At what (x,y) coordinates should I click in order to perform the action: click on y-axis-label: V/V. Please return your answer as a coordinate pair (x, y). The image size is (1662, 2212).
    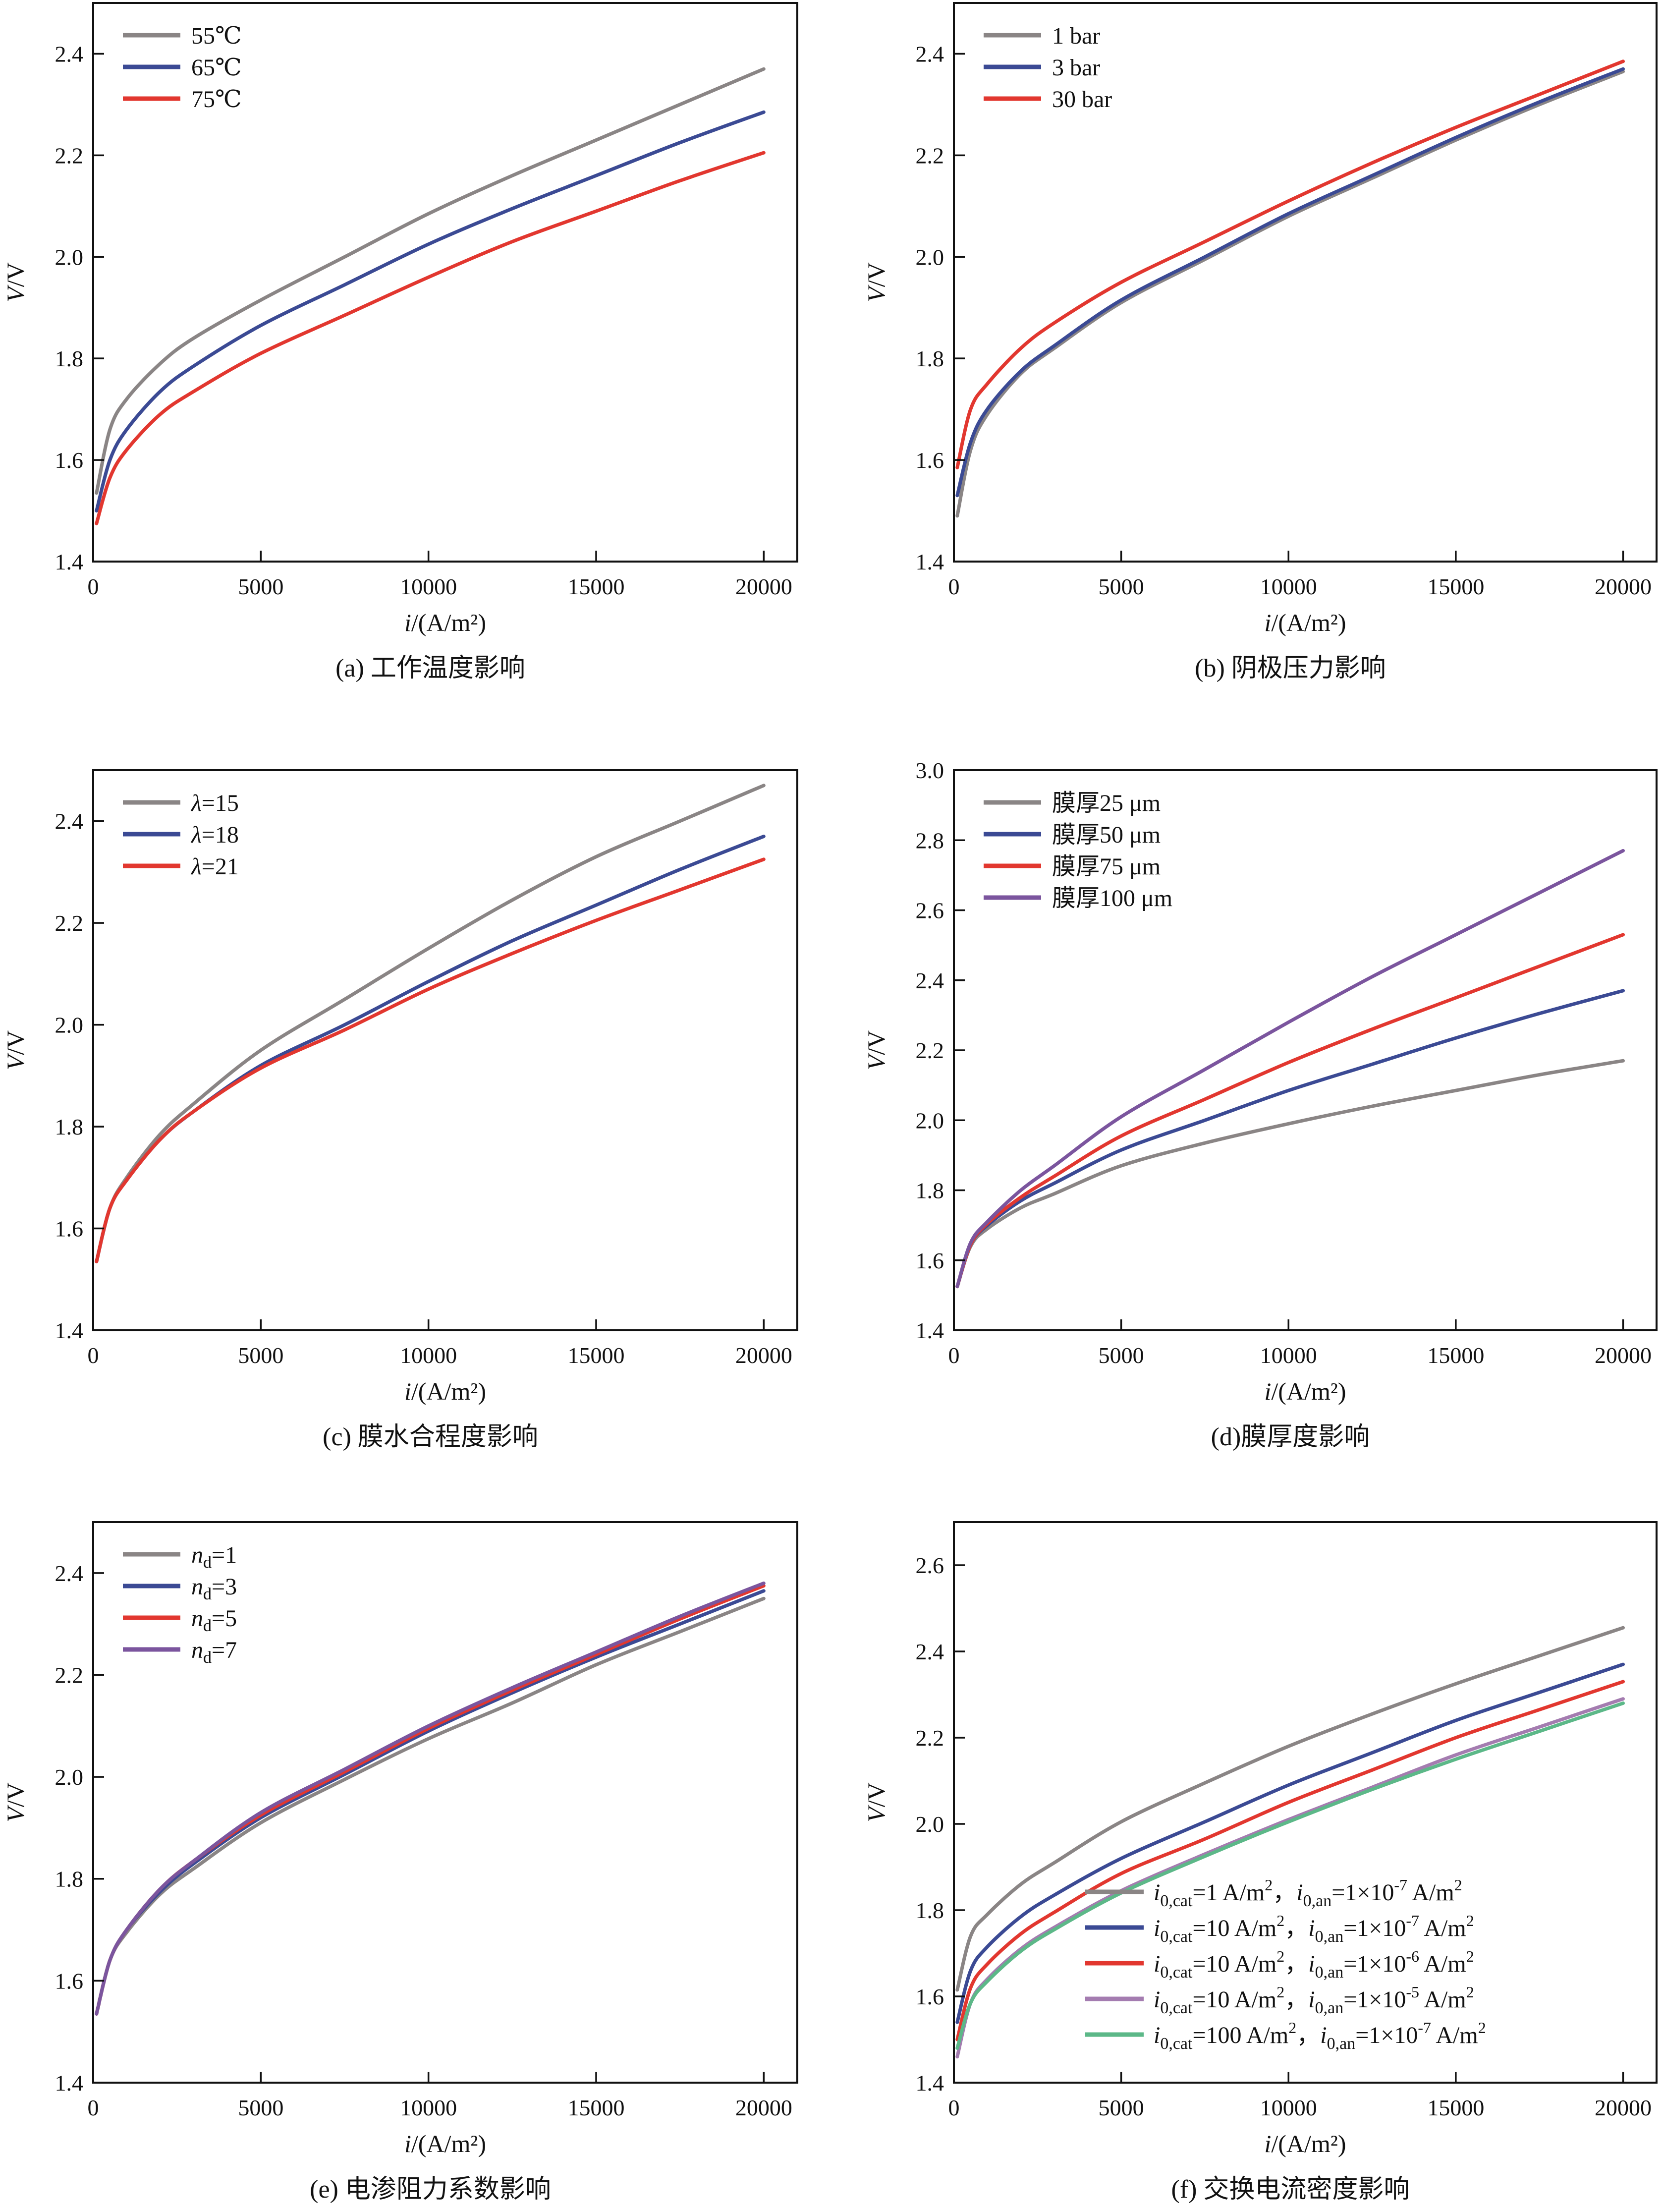
    Looking at the image, I should click on (876, 1050).